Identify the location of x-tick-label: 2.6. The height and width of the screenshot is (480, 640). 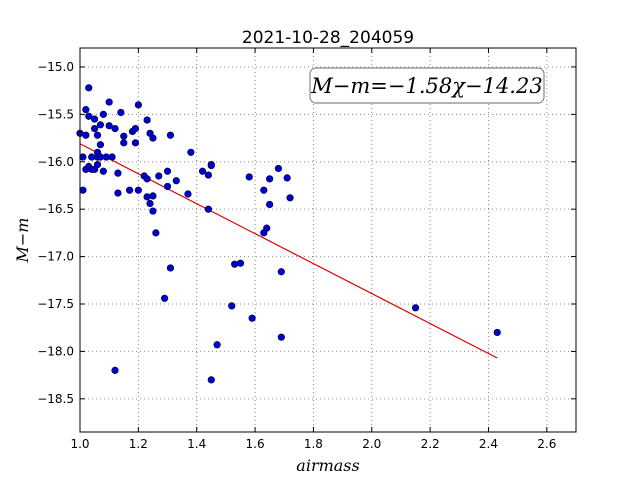
(546, 444).